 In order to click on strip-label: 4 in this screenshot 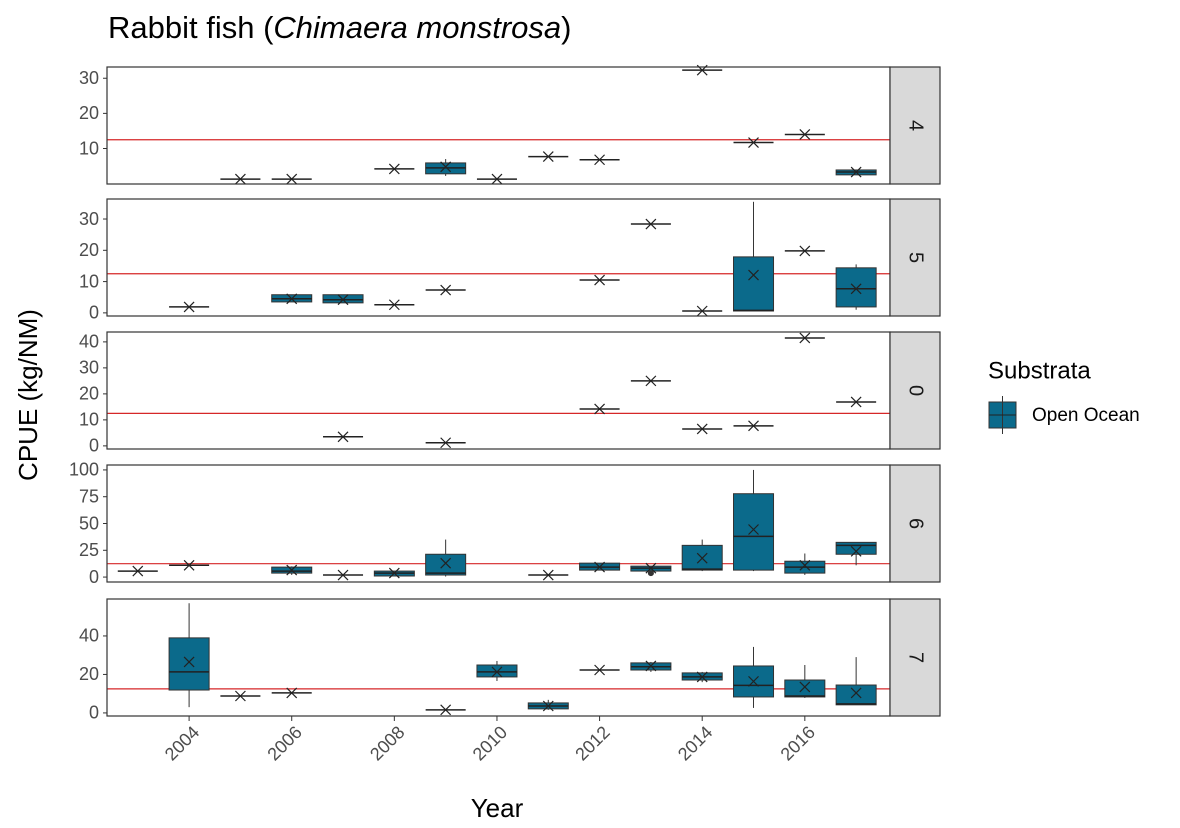, I will do `click(916, 125)`.